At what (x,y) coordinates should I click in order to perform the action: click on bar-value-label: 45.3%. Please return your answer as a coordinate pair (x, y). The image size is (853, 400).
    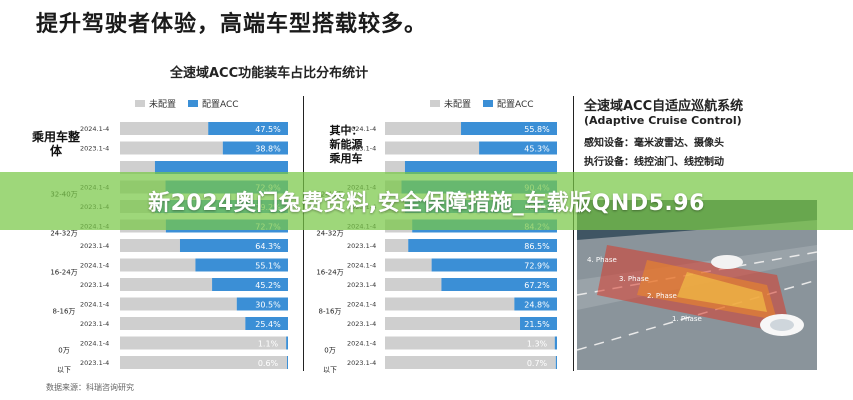
    Looking at the image, I should click on (537, 149).